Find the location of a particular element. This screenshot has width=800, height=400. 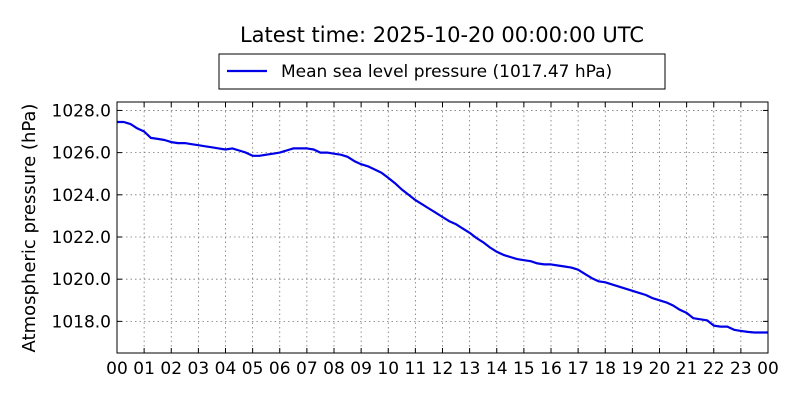

x-tick-label: 13 is located at coordinates (470, 369).